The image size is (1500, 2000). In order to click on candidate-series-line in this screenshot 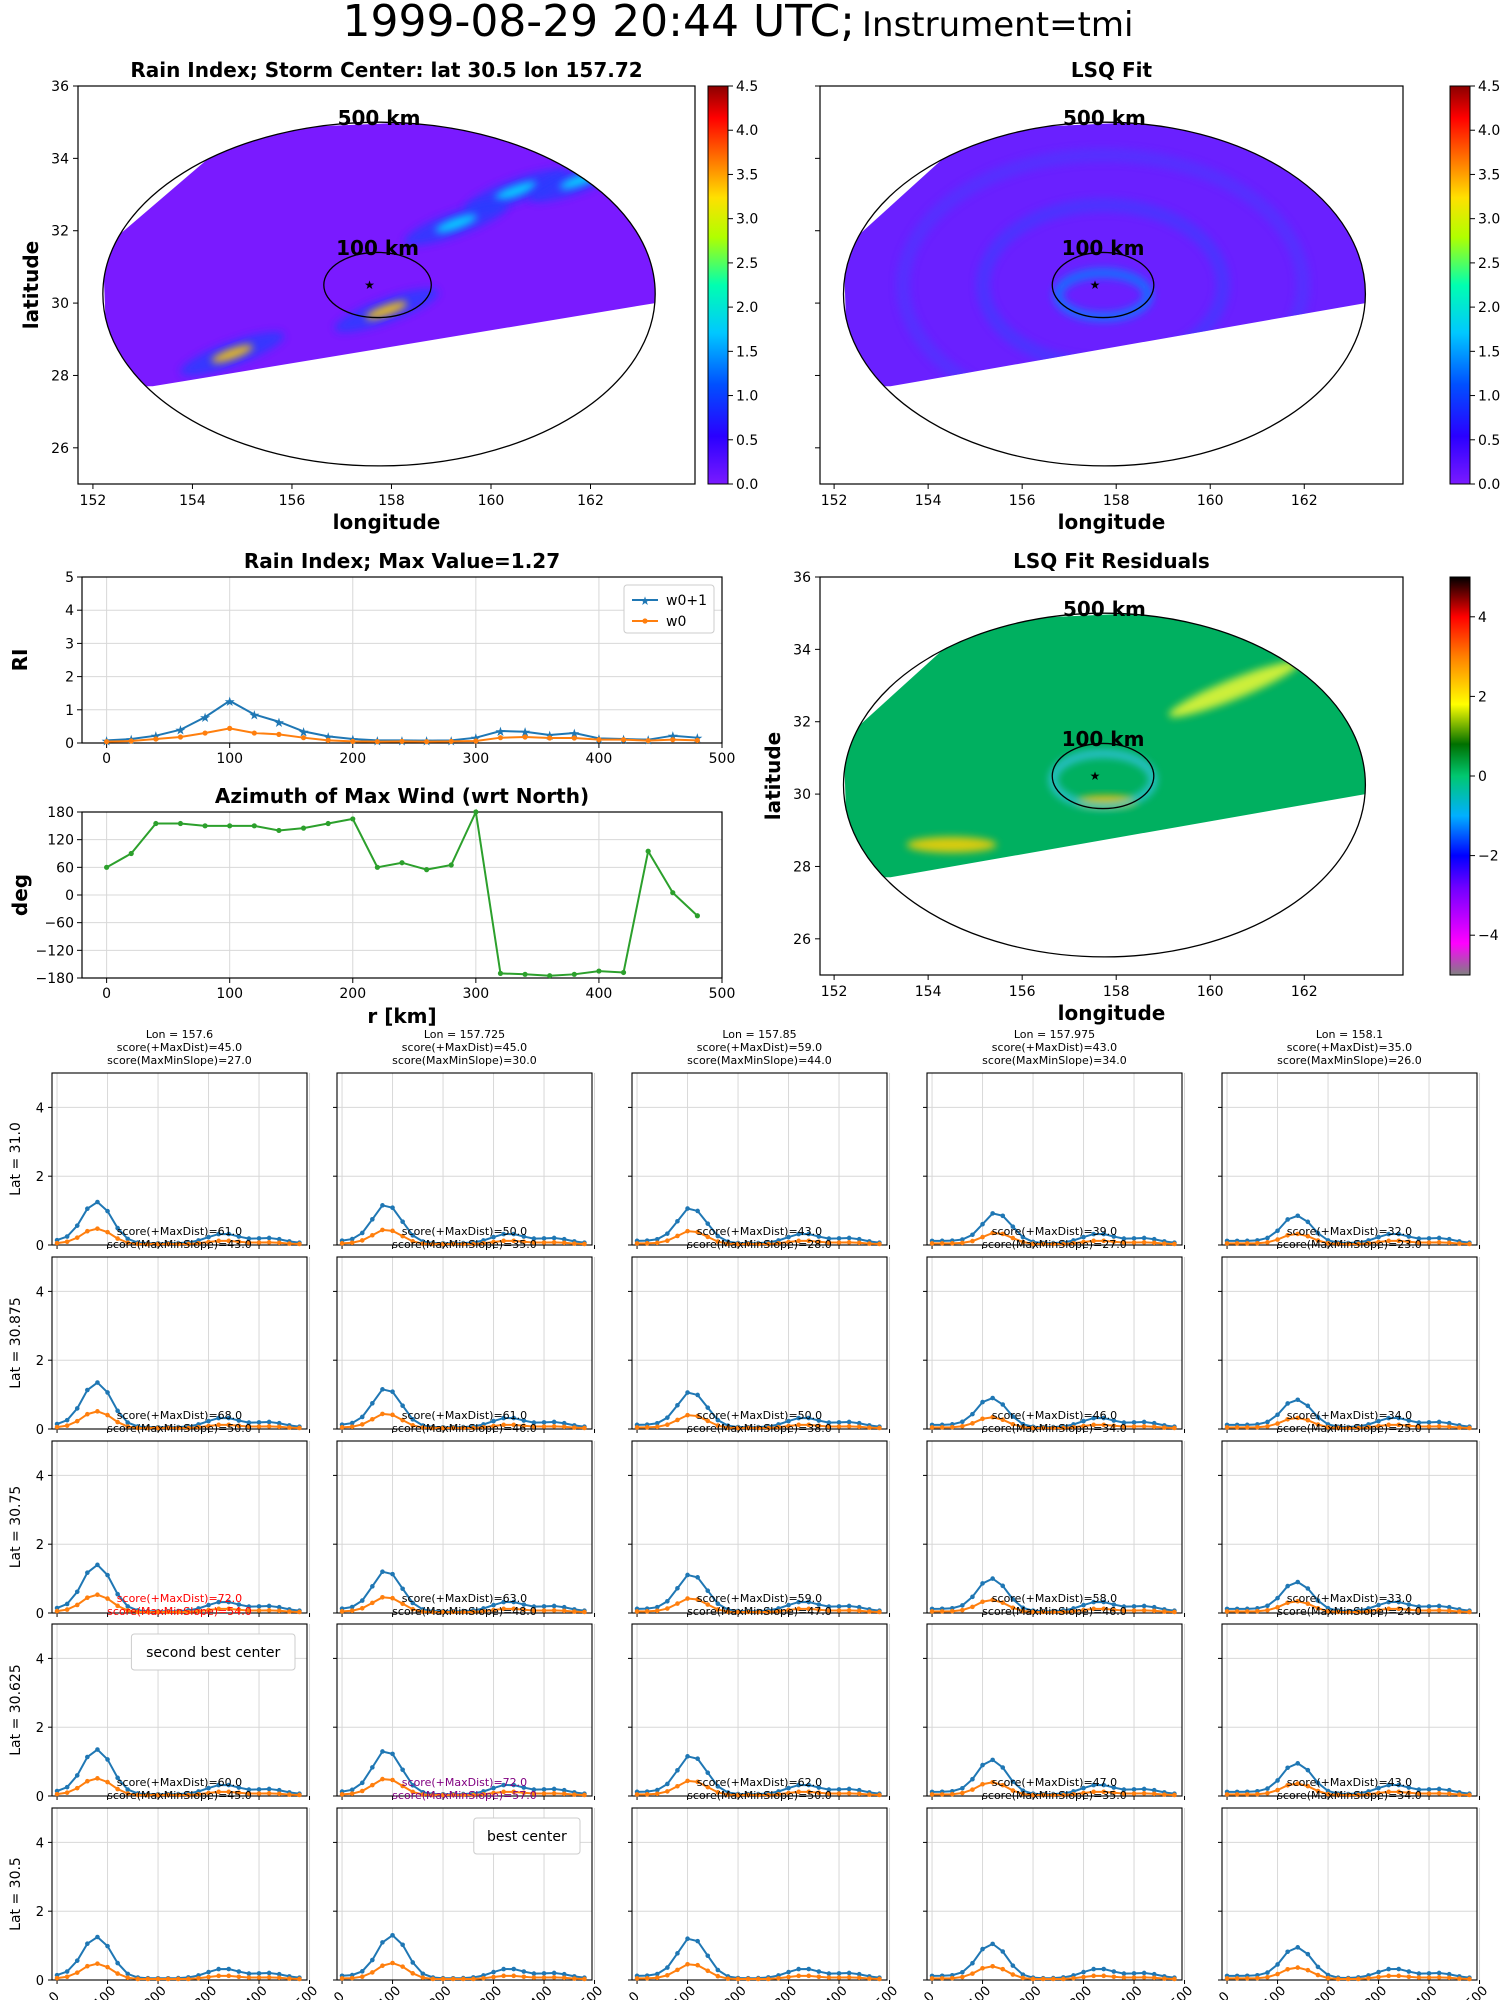, I will do `click(178, 1957)`.